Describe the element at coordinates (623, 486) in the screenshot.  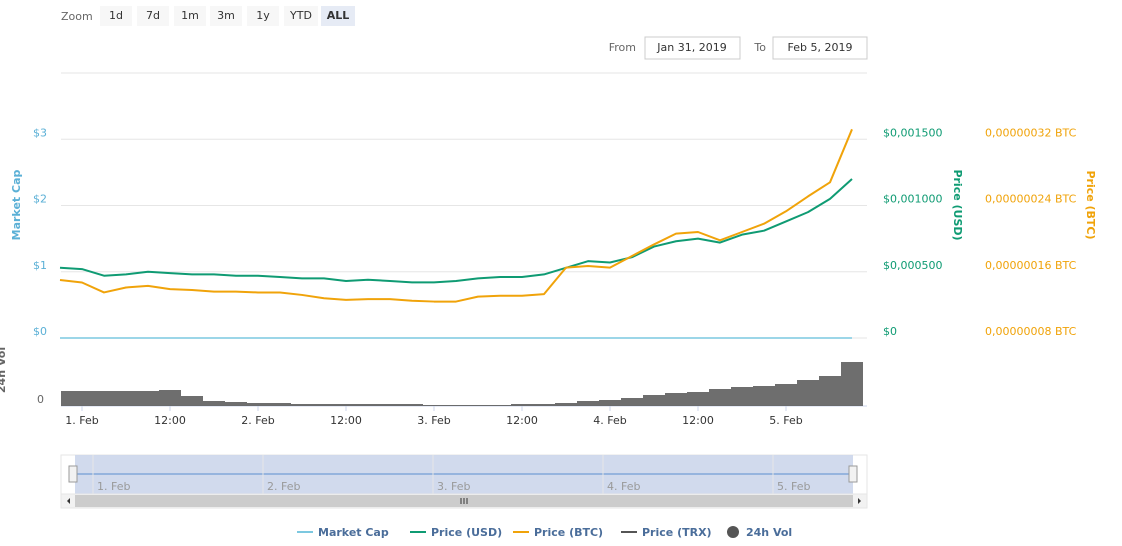
I see `navigator-label: 4. Feb` at that location.